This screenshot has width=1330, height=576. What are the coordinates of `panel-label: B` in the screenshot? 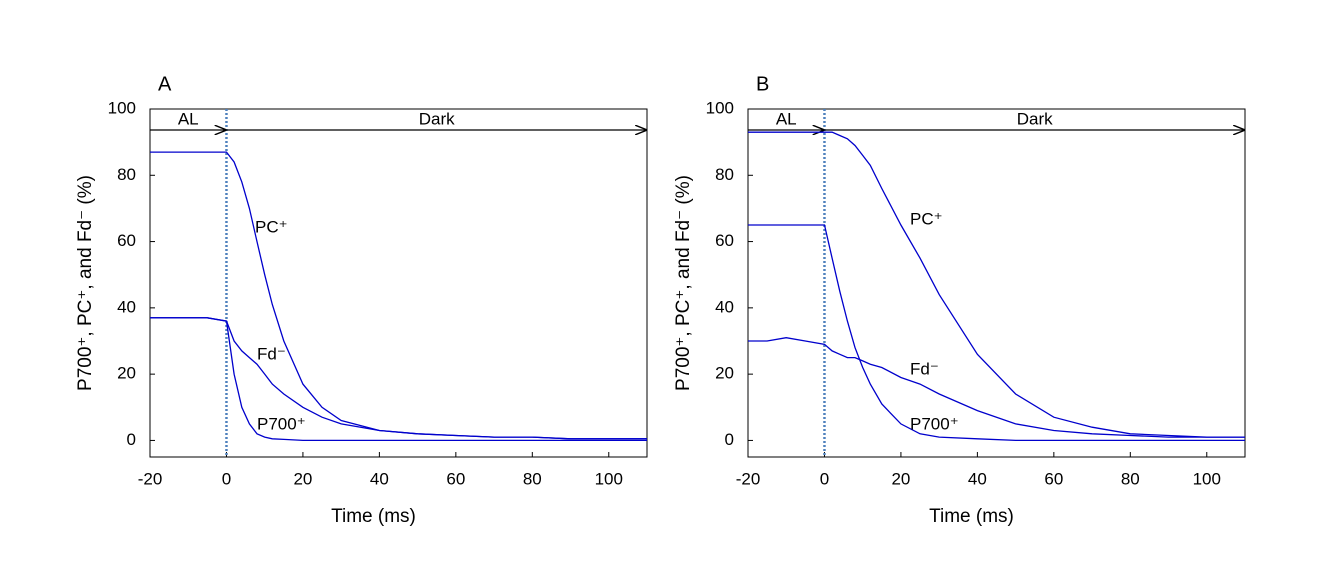 It's located at (762, 84).